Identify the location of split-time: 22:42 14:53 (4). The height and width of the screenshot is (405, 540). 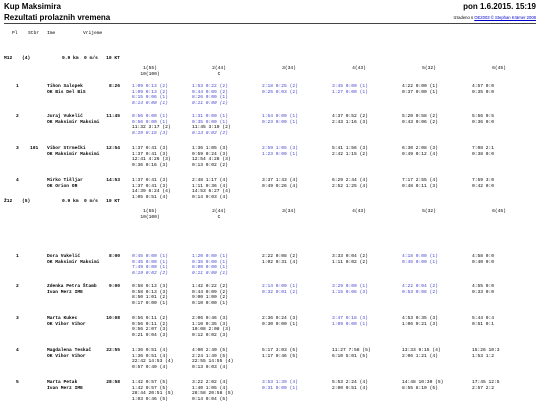
(153, 362).